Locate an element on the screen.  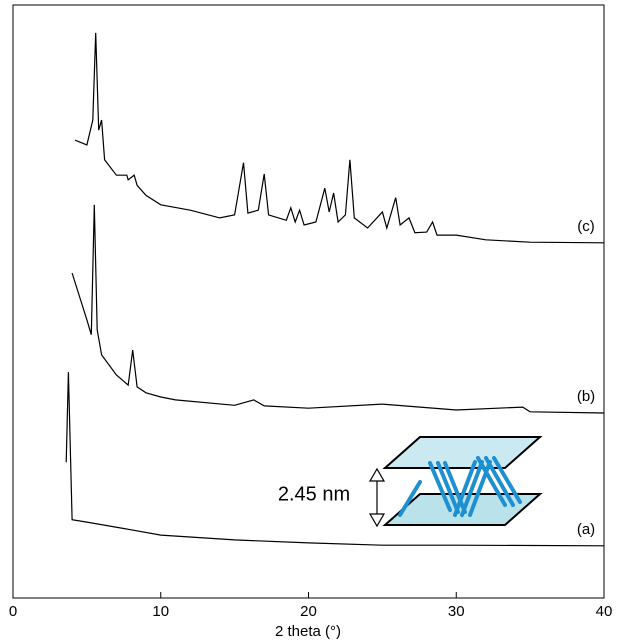
series-label: (b) is located at coordinates (586, 396).